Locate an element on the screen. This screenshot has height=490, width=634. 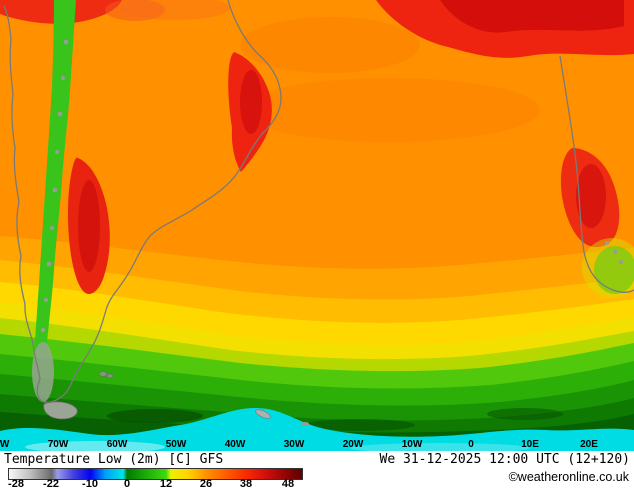
longitude-label: 70W is located at coordinates (58, 444).